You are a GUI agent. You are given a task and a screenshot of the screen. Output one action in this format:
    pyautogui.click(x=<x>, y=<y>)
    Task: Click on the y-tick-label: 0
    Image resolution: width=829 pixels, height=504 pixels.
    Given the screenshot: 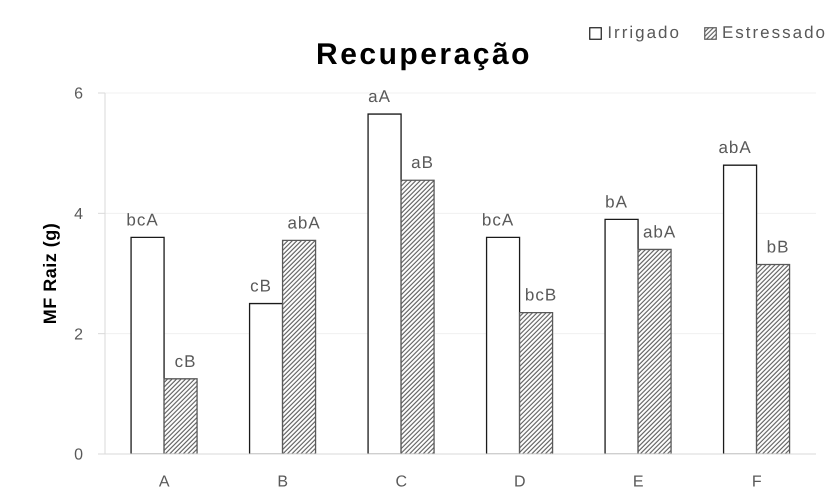 What is the action you would take?
    pyautogui.click(x=79, y=455)
    